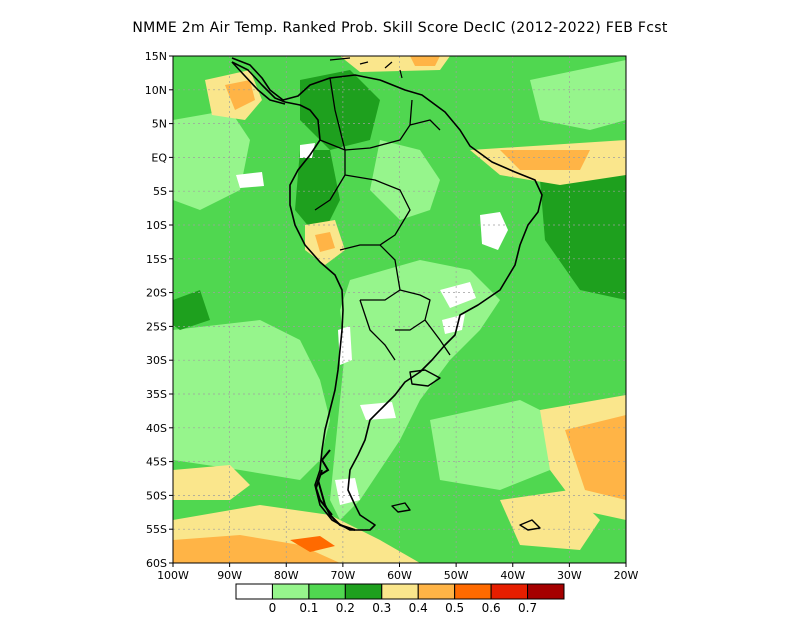 Image resolution: width=800 pixels, height=618 pixels. I want to click on colorbar: 0 0.1 0.2 0.3 0.4 0.5 0.6 0.7, so click(400, 599).